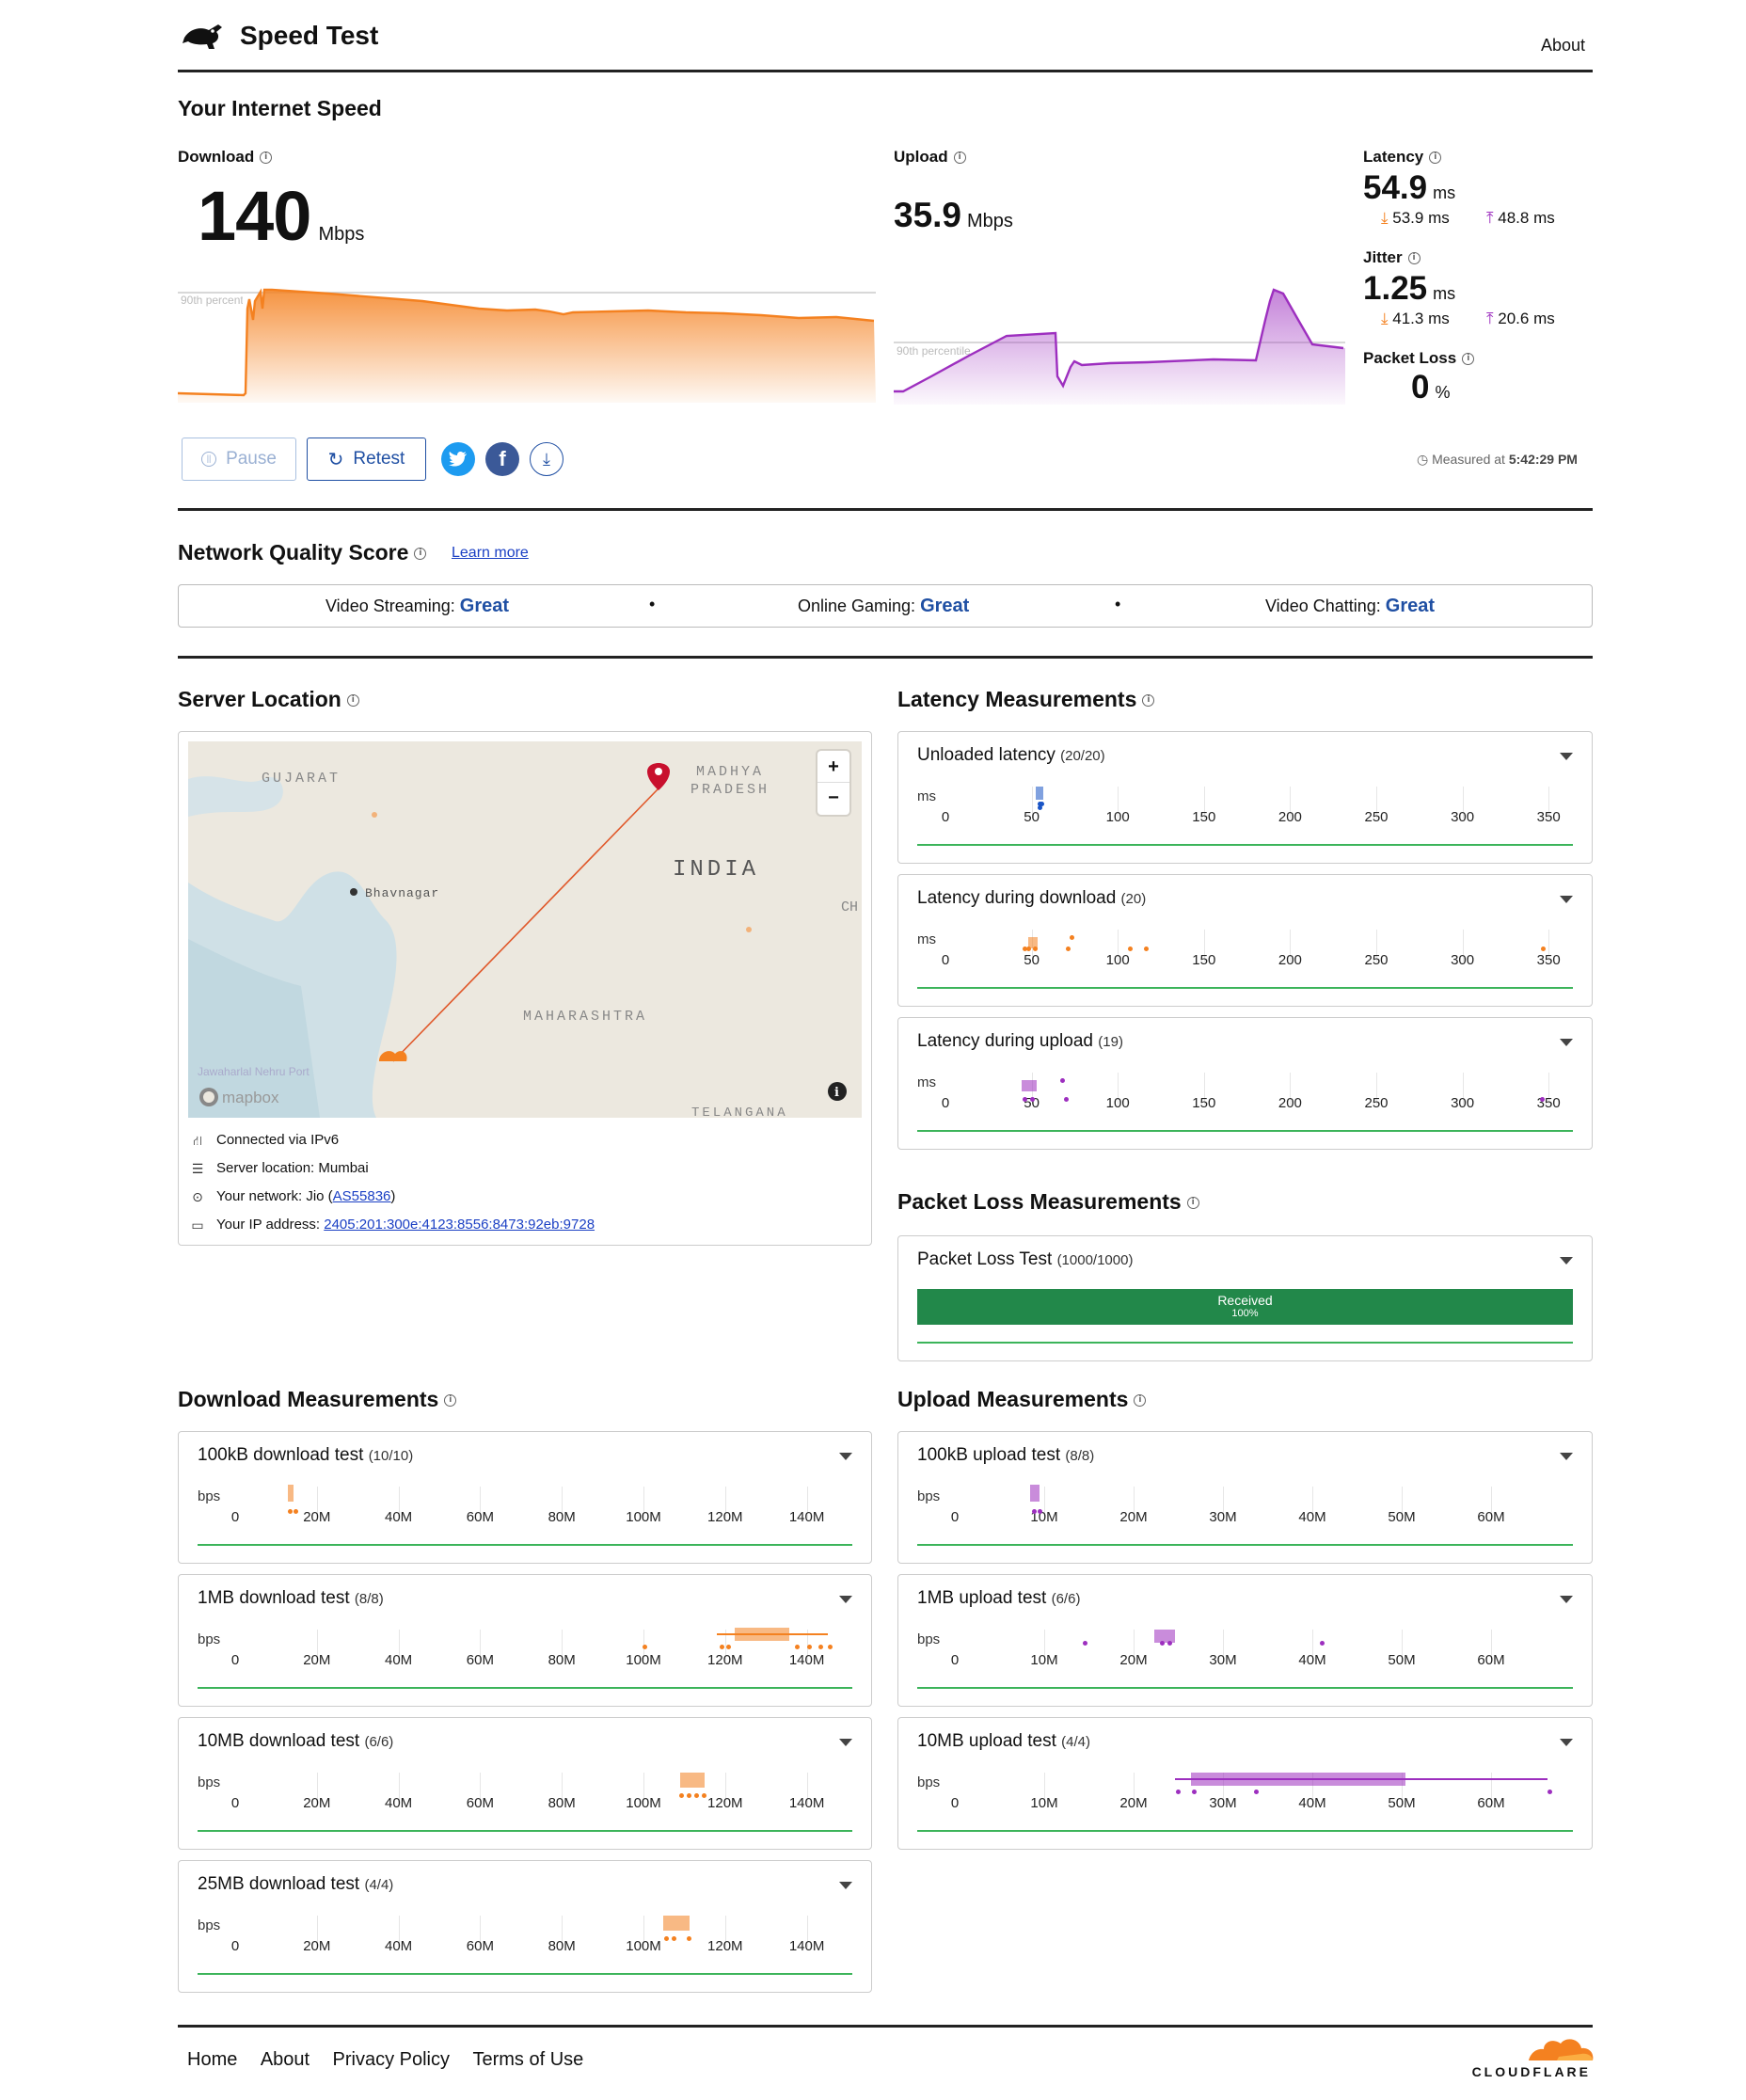 The width and height of the screenshot is (1746, 2100). I want to click on svg-text: i, so click(836, 1093).